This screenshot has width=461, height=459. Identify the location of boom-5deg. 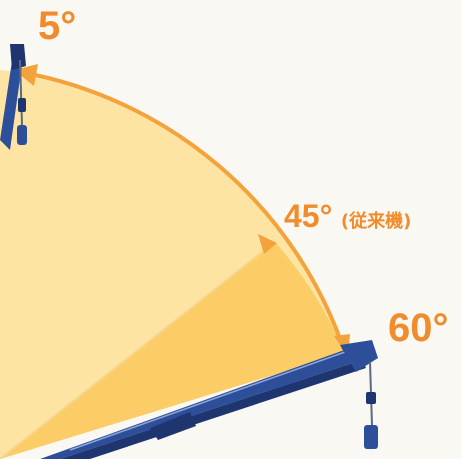
(13, 97).